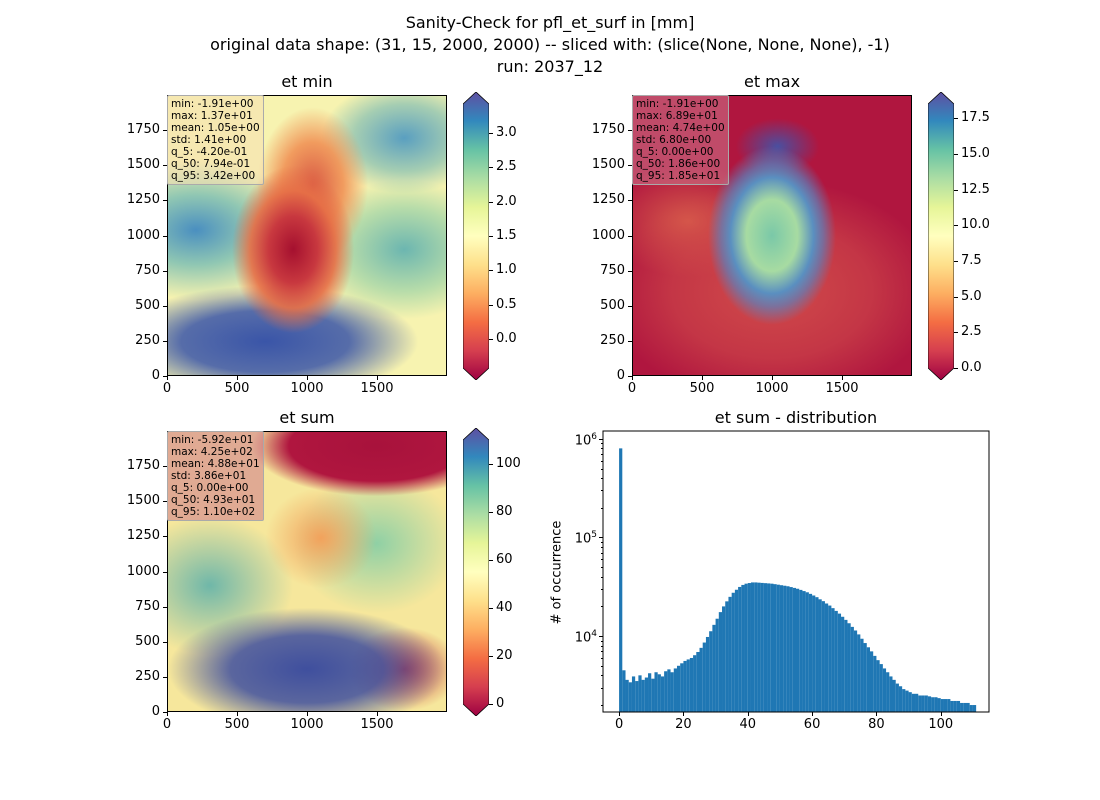  Describe the element at coordinates (608, 165) in the screenshot. I see `y-tick-label: 1500` at that location.